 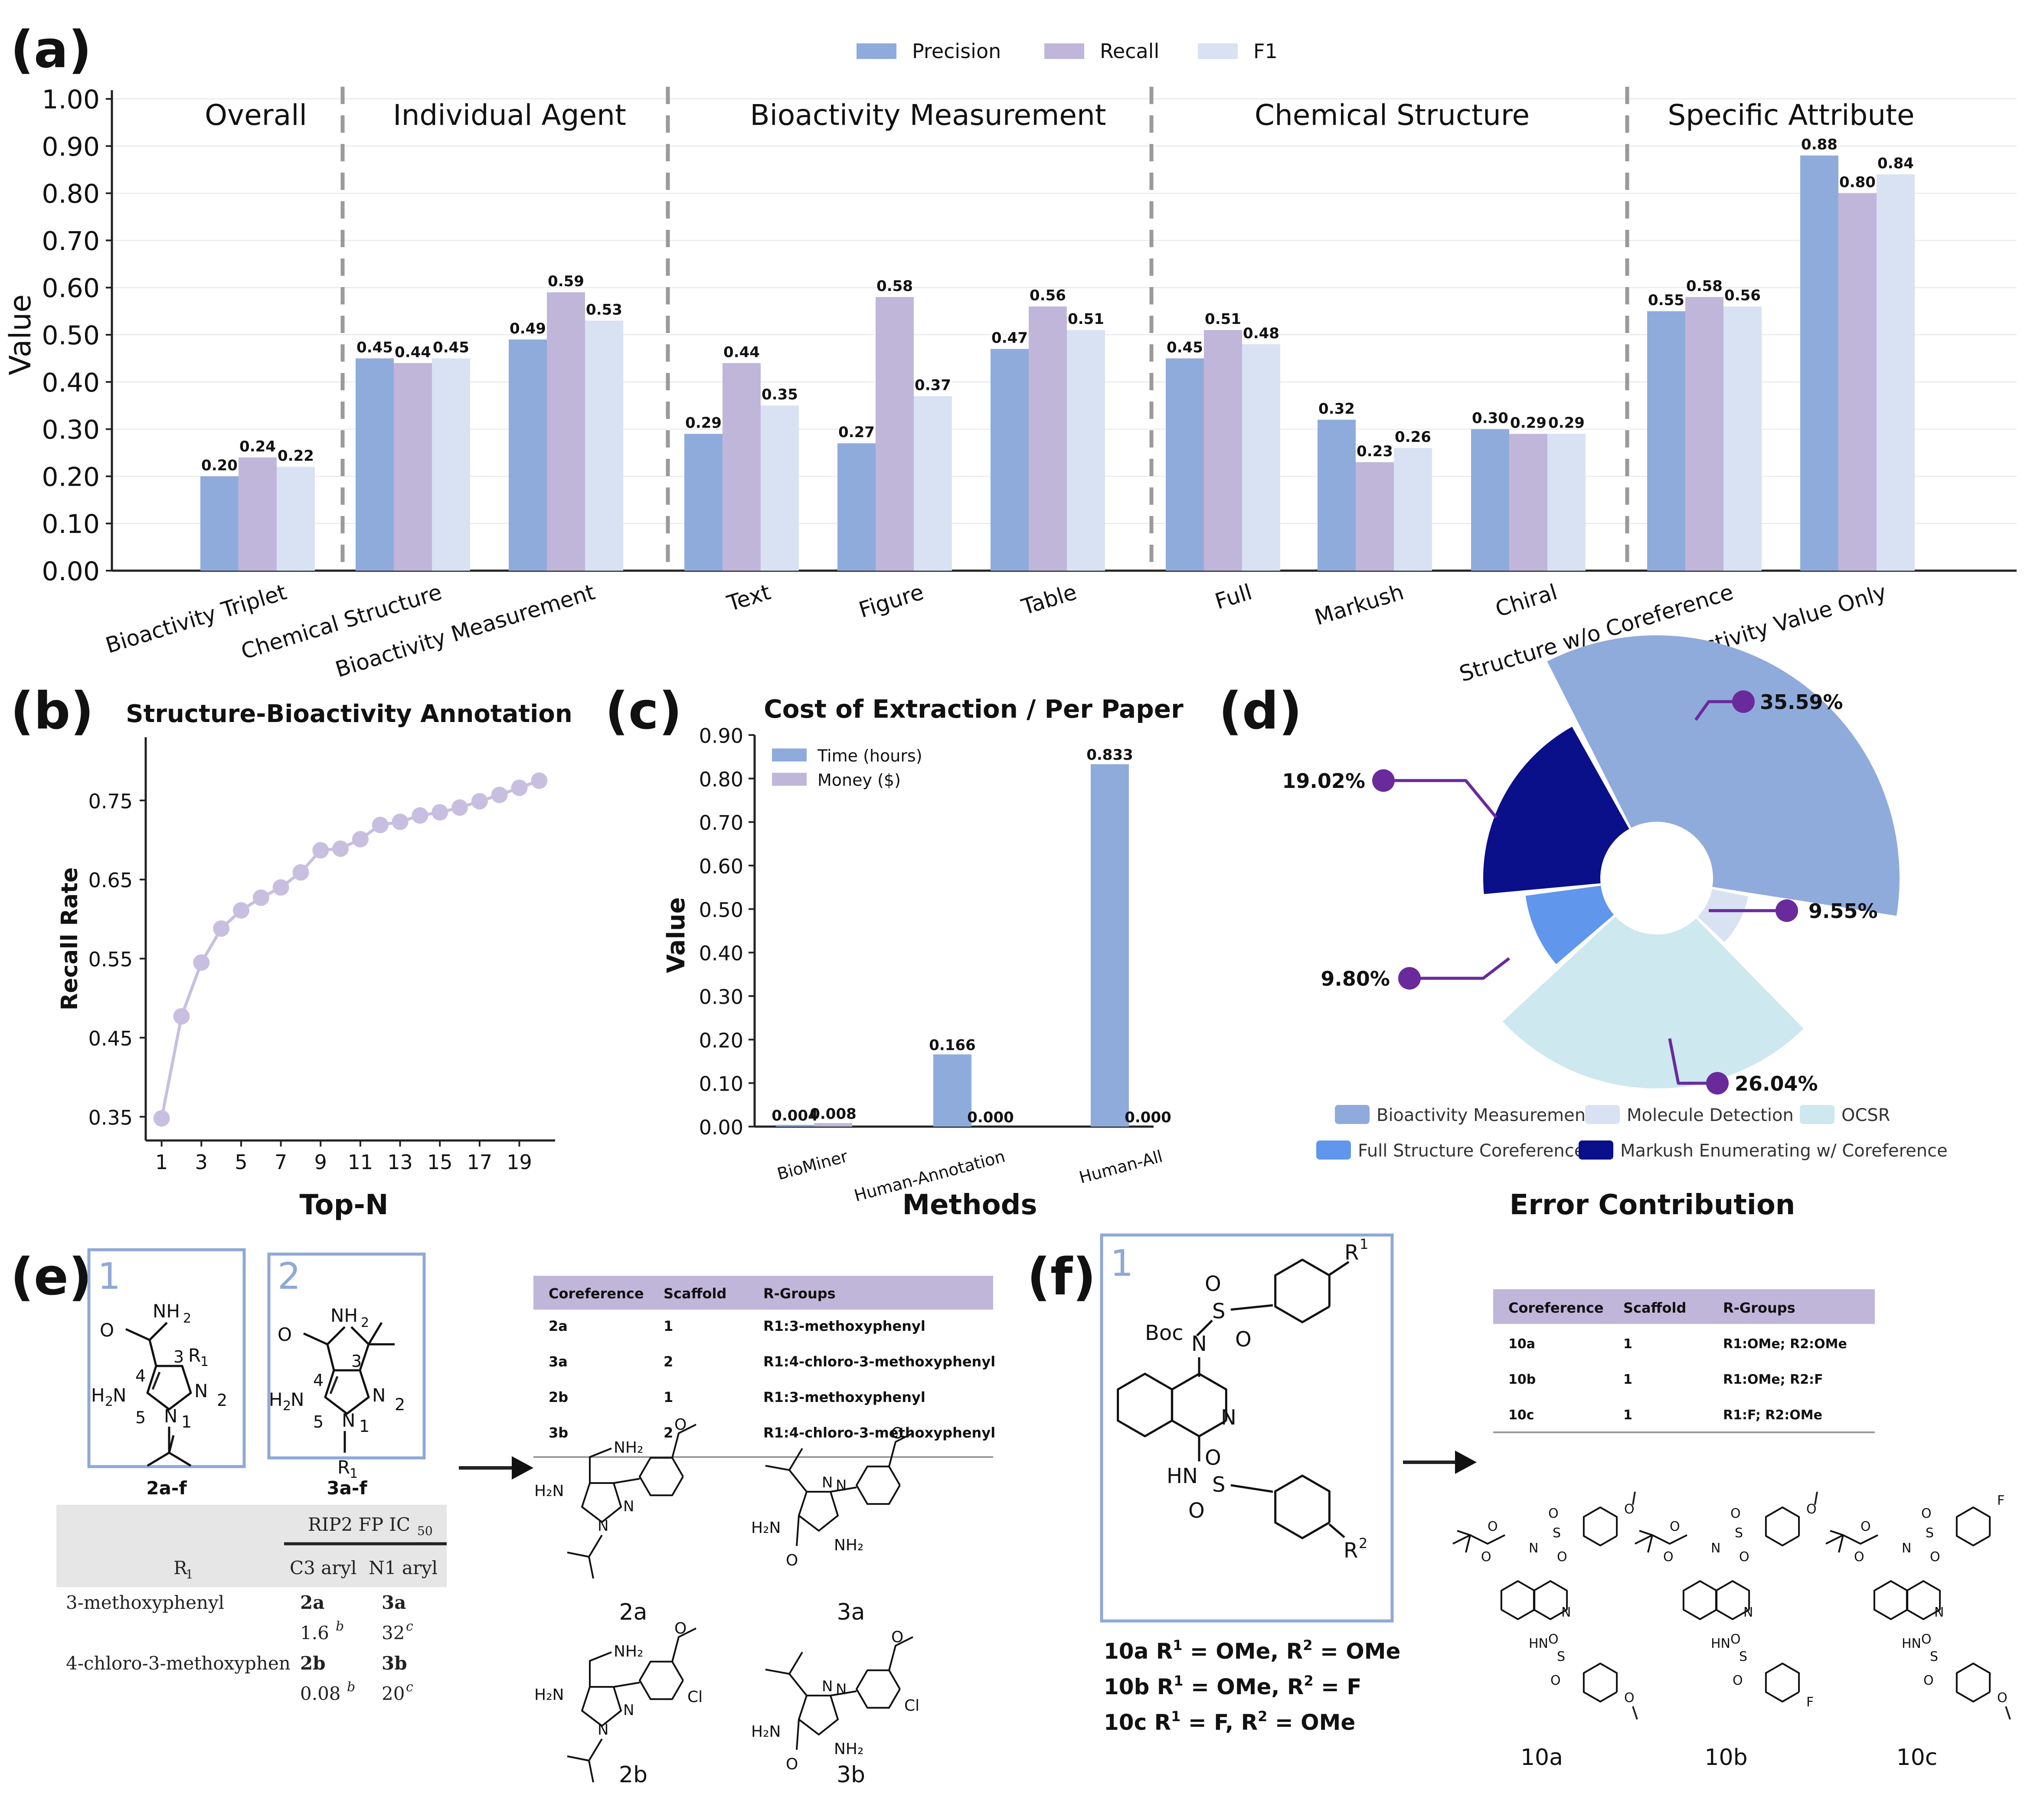 I want to click on table-cell: 10a, so click(x=1521, y=1344).